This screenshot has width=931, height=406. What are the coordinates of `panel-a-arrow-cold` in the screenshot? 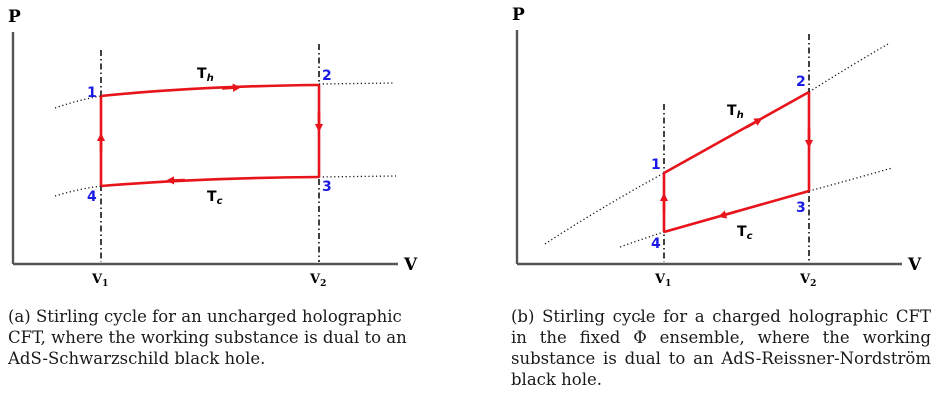 It's located at (175, 180).